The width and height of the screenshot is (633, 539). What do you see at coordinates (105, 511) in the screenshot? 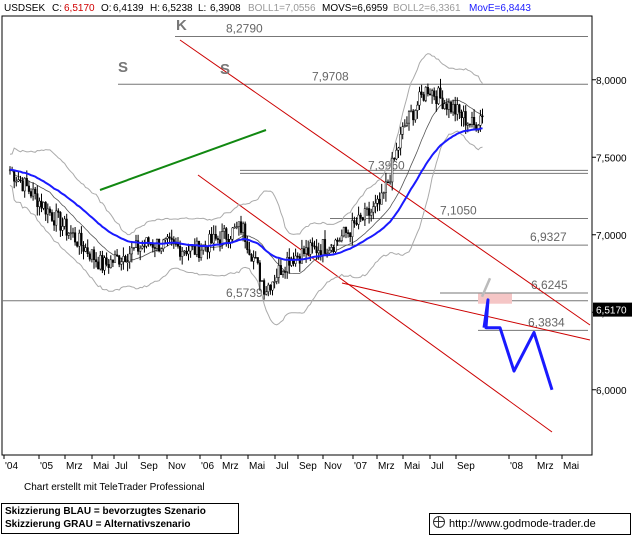
I see `legend-blue: Skizzierung BLAU = bevorzugtes Szenario` at bounding box center [105, 511].